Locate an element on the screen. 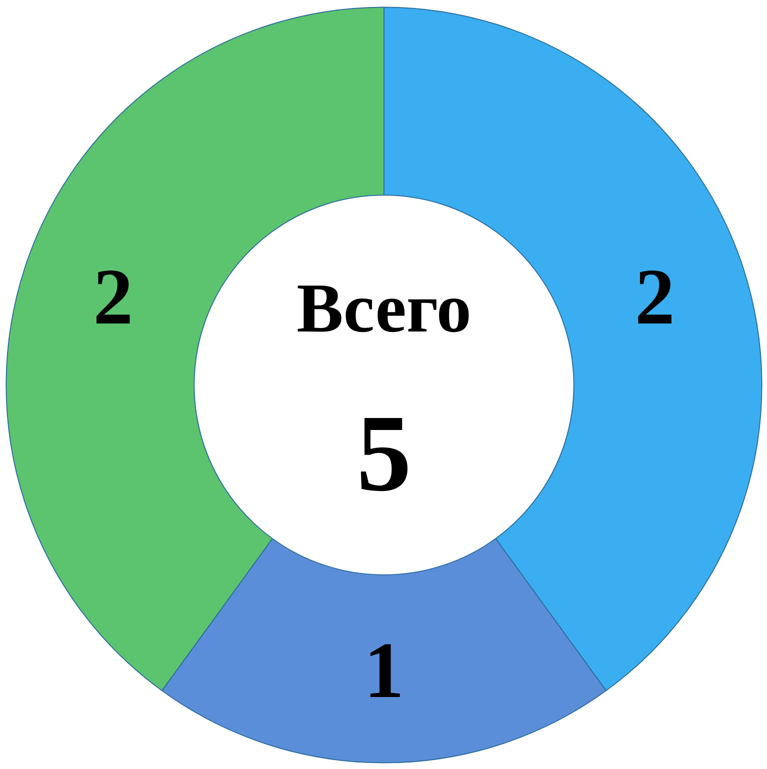 The height and width of the screenshot is (769, 767). text: 5 is located at coordinates (384, 453).